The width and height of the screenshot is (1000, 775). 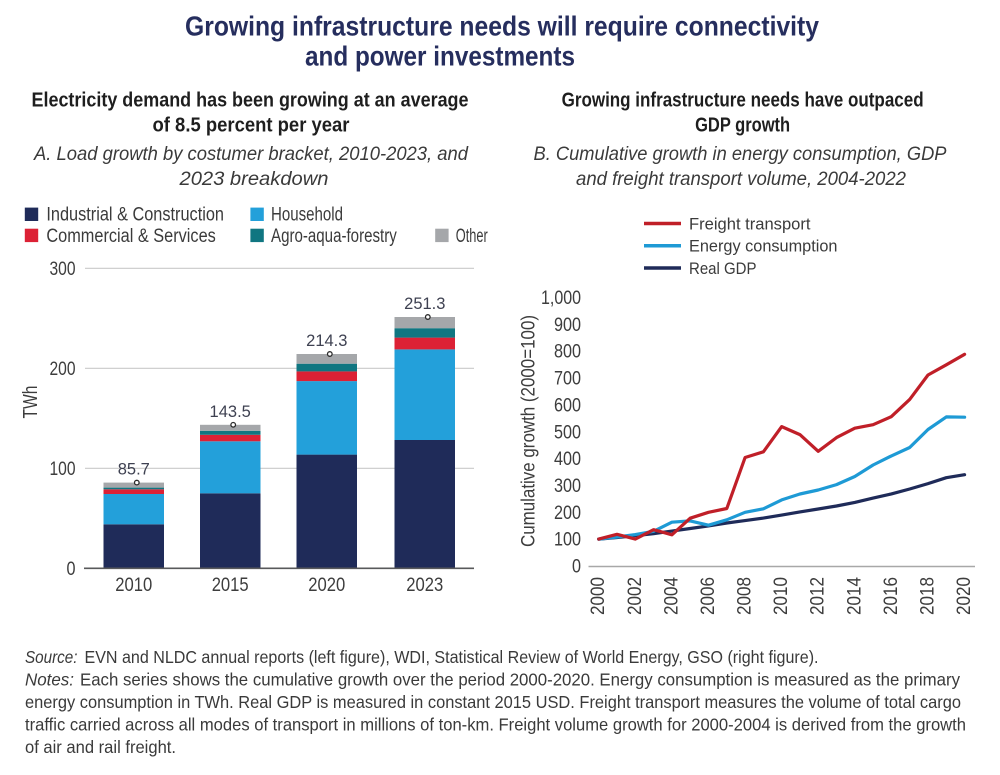 I want to click on svg-text: TWh, so click(x=31, y=402).